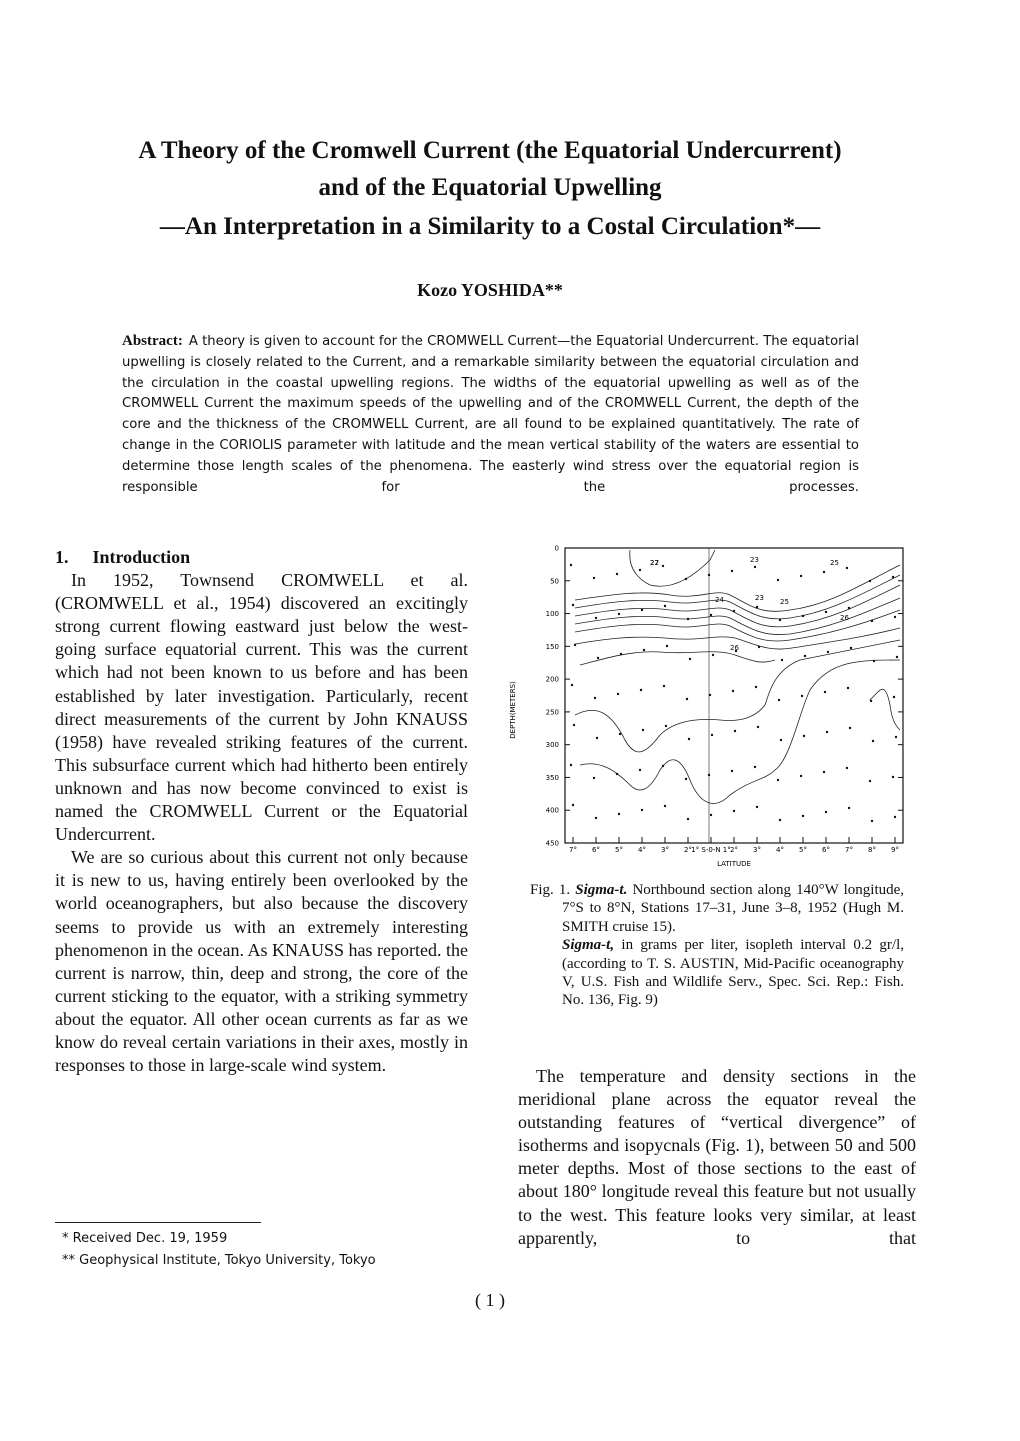 This screenshot has height=1441, width=1020. I want to click on y-tick-label: 50, so click(554, 581).